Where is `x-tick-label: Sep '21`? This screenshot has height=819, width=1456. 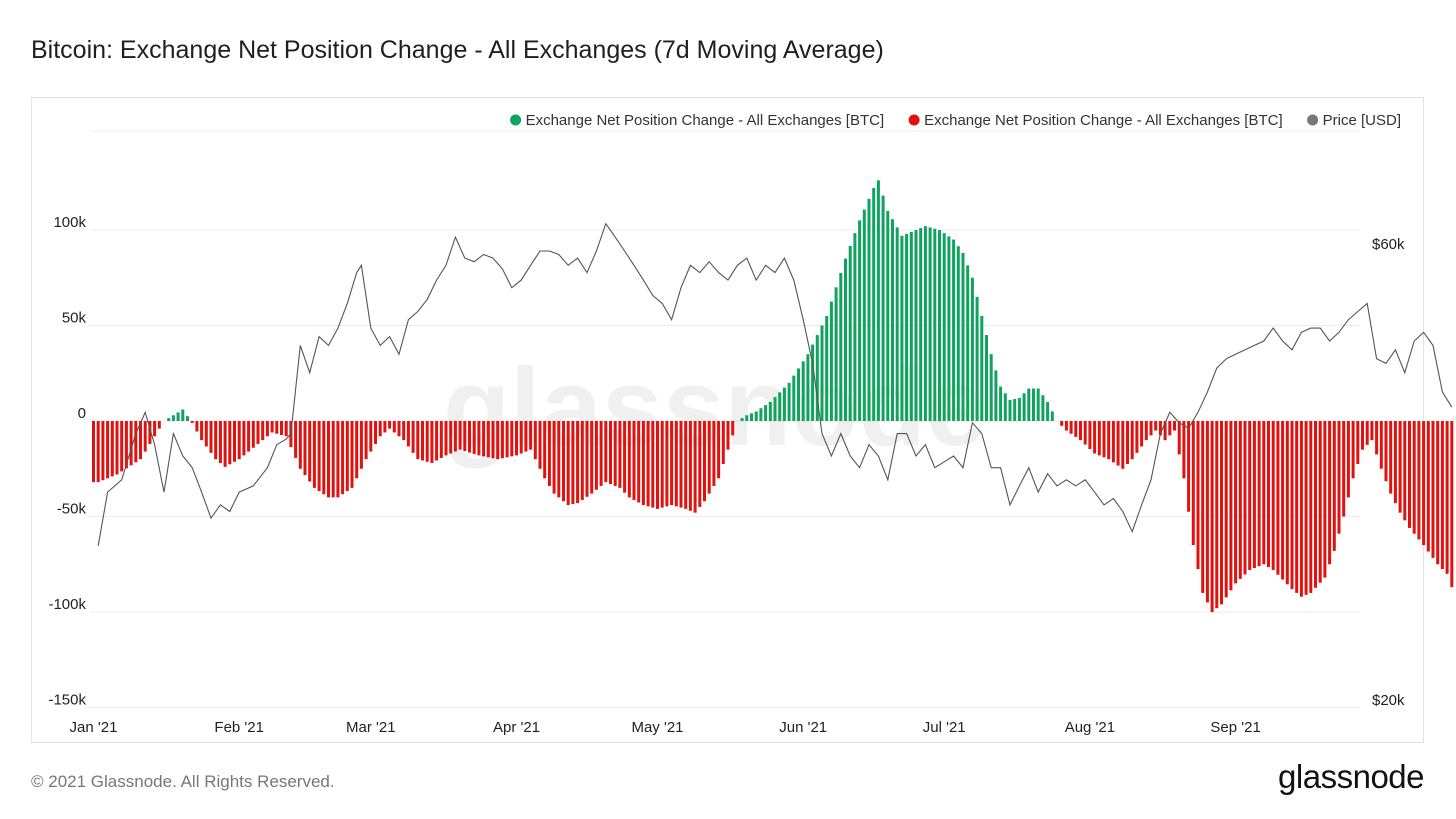
x-tick-label: Sep '21 is located at coordinates (1235, 727).